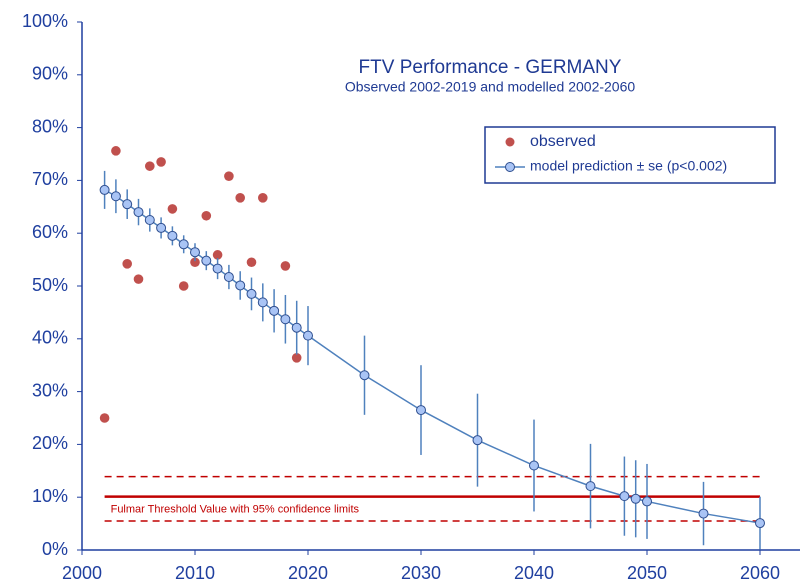  Describe the element at coordinates (563, 141) in the screenshot. I see `legend-label: observed` at that location.